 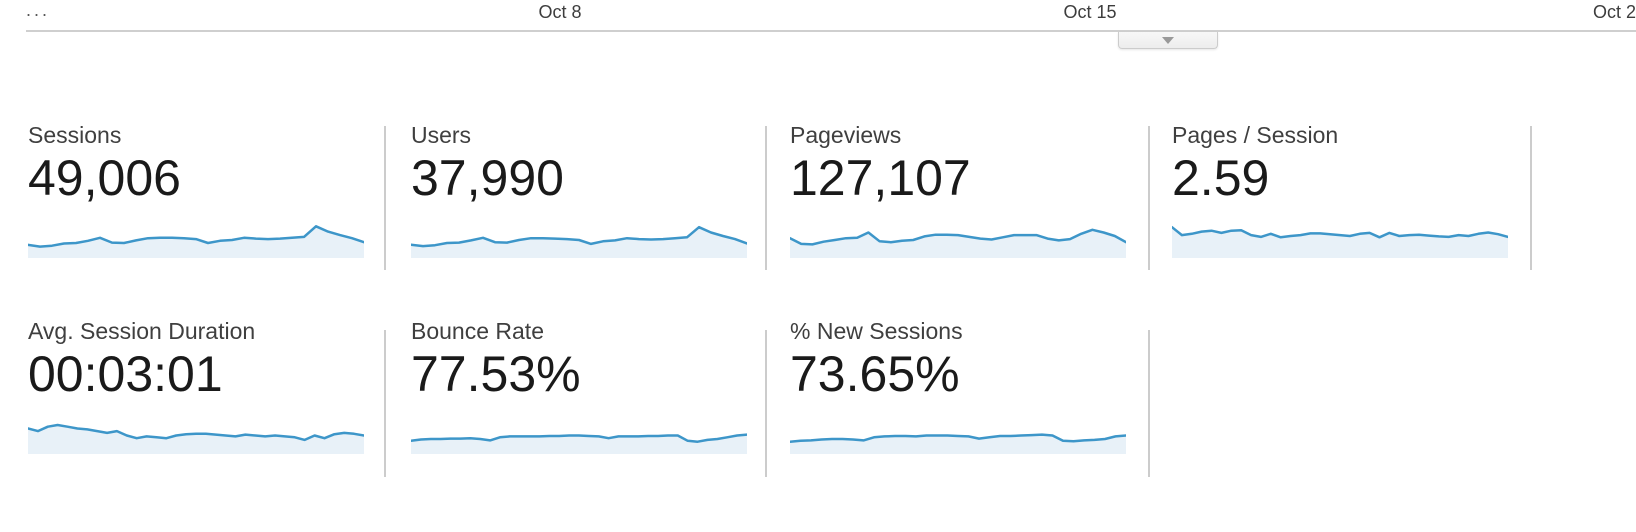 What do you see at coordinates (1090, 12) in the screenshot?
I see `axis-tick-oct-15: Oct 15` at bounding box center [1090, 12].